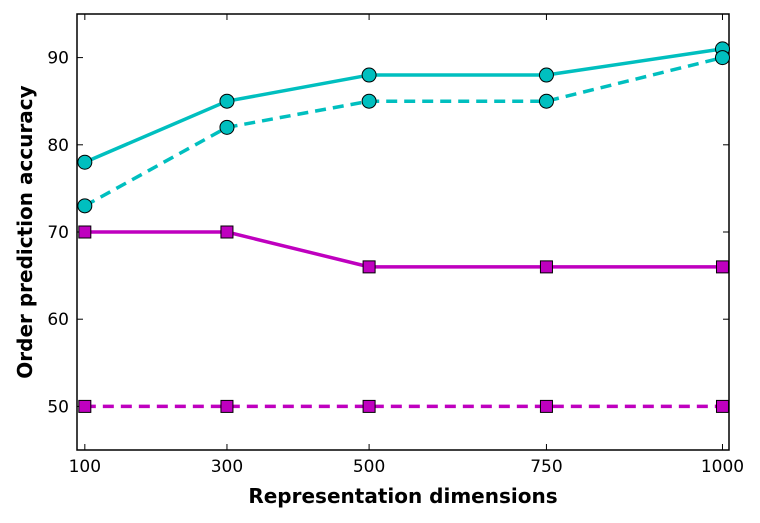 The image size is (760, 523). I want to click on y-tick-label: 90, so click(58, 59).